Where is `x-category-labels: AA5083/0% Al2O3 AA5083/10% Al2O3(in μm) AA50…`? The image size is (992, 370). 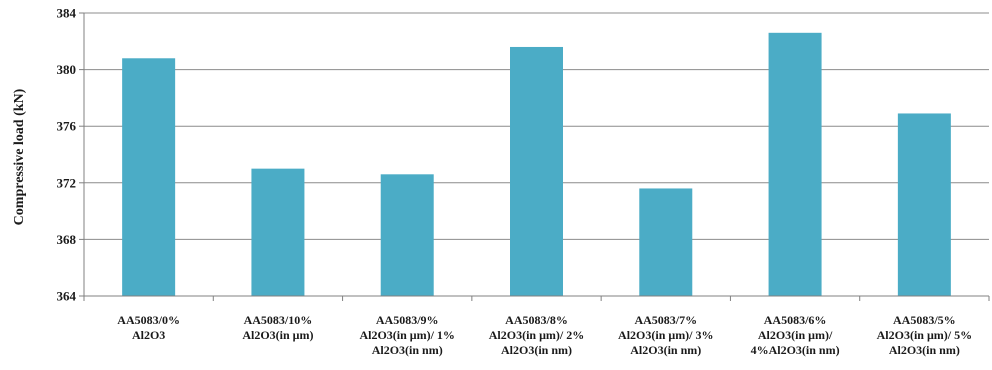 x-category-labels: AA5083/0% Al2O3 AA5083/10% Al2O3(in μm) AA50… is located at coordinates (544, 335).